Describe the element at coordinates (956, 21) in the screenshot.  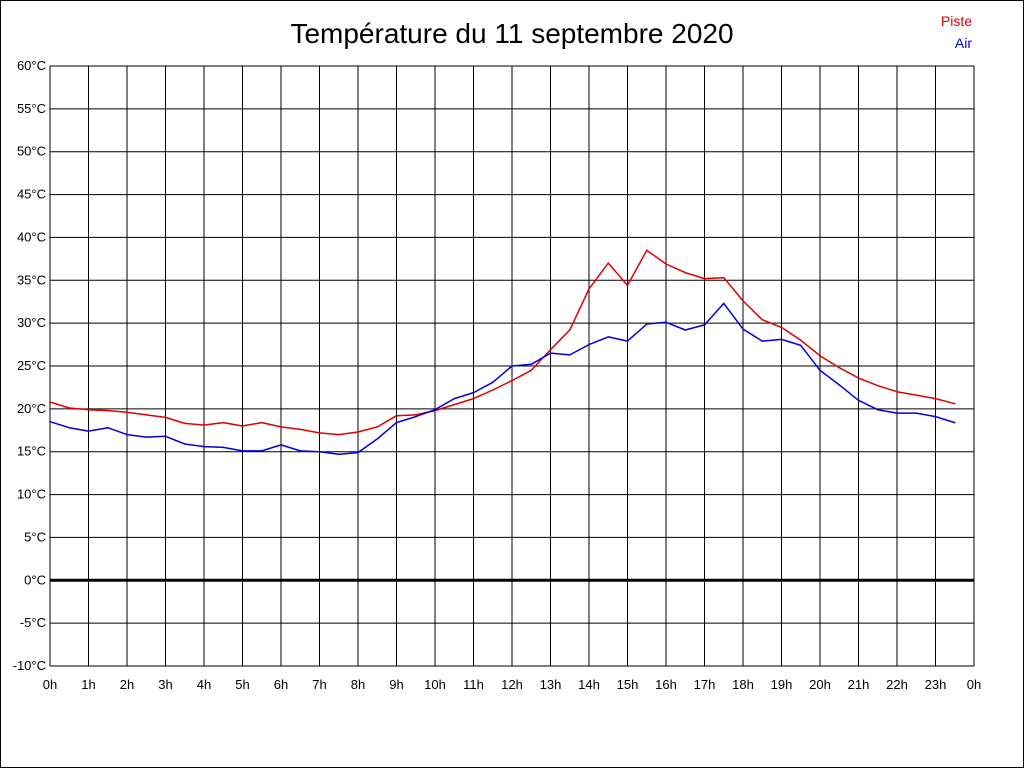
I see `legend-piste: Piste` at that location.